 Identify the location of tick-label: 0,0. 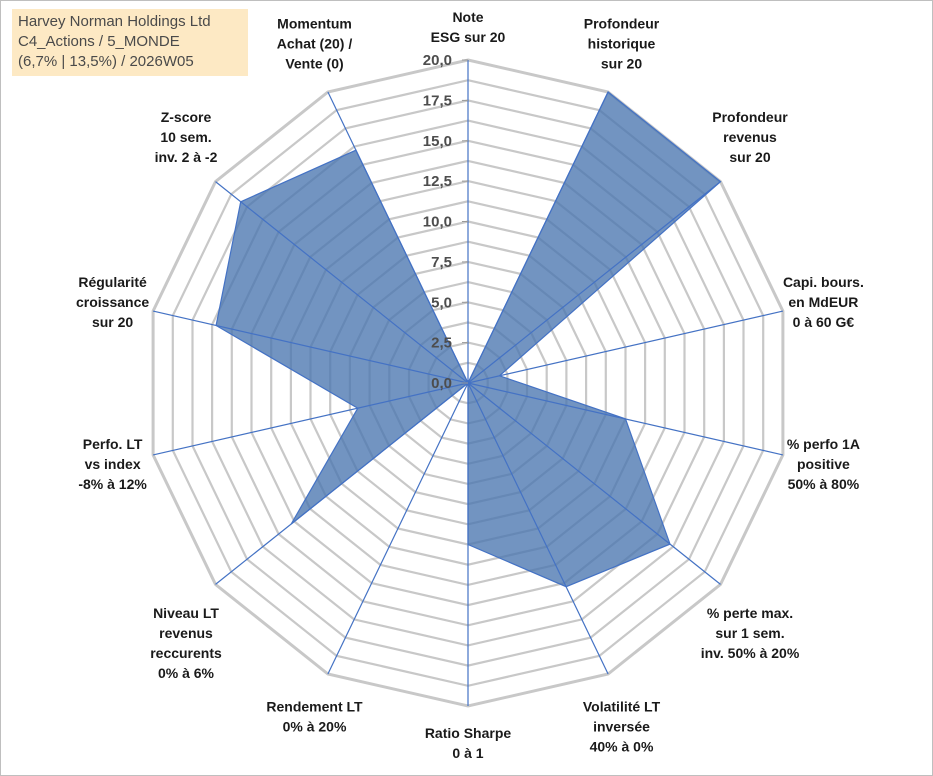
(441, 383).